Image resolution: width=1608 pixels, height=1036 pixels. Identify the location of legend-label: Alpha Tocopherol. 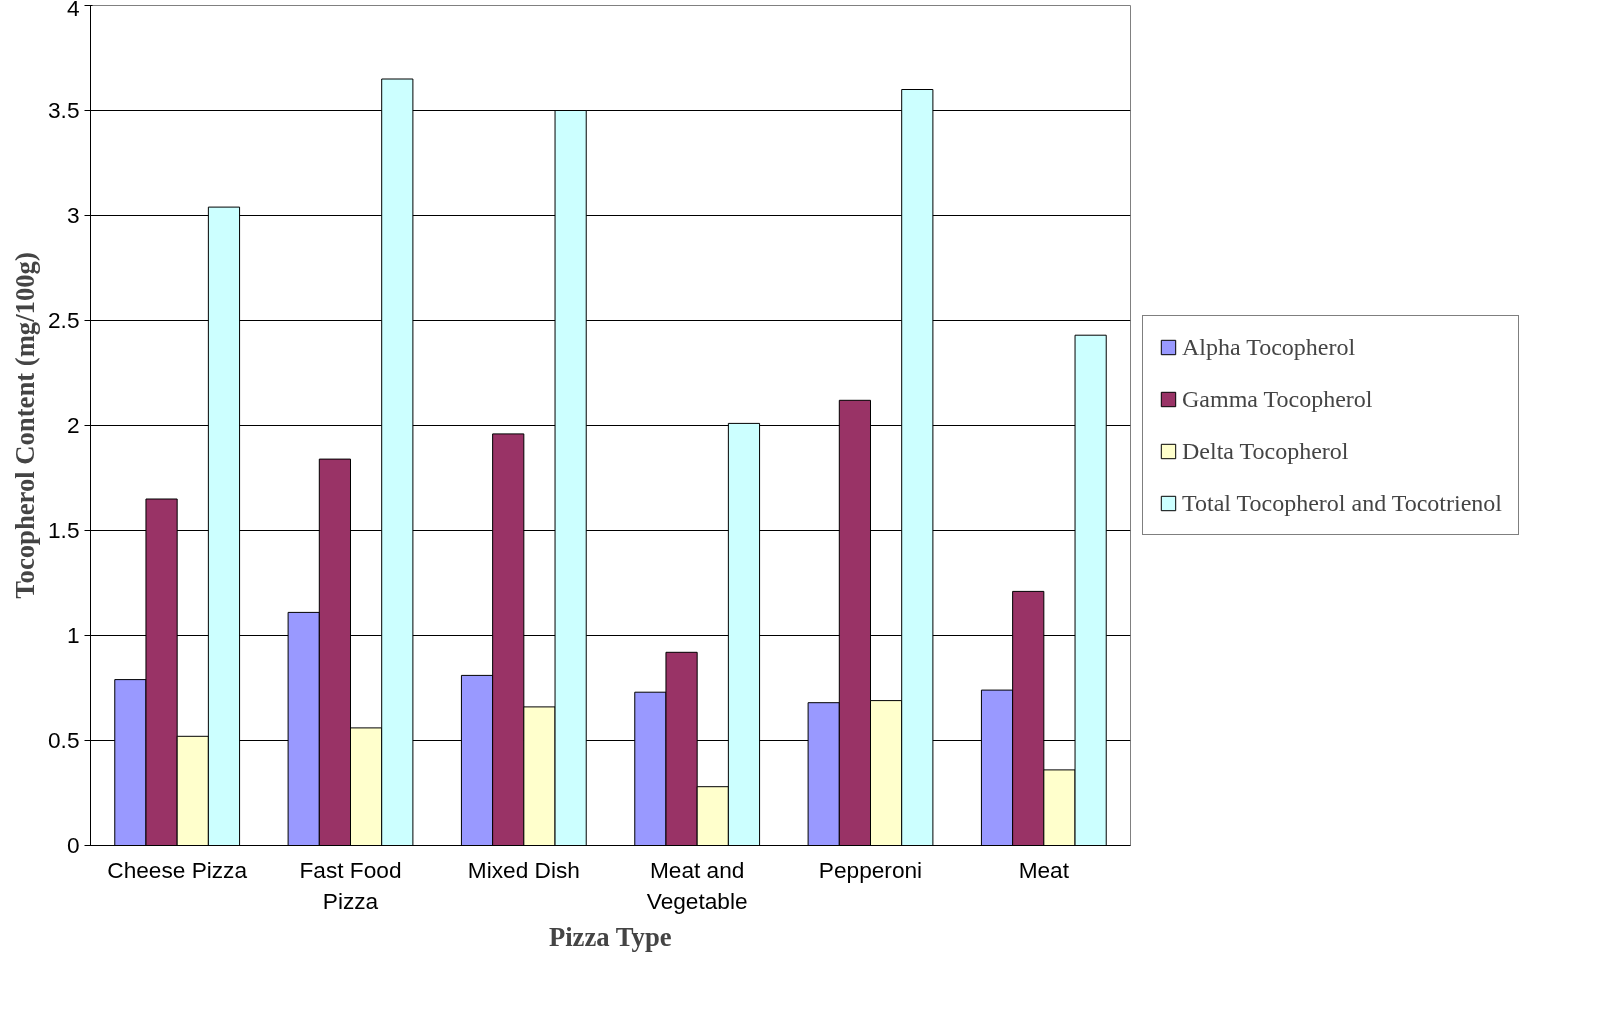
(1269, 347).